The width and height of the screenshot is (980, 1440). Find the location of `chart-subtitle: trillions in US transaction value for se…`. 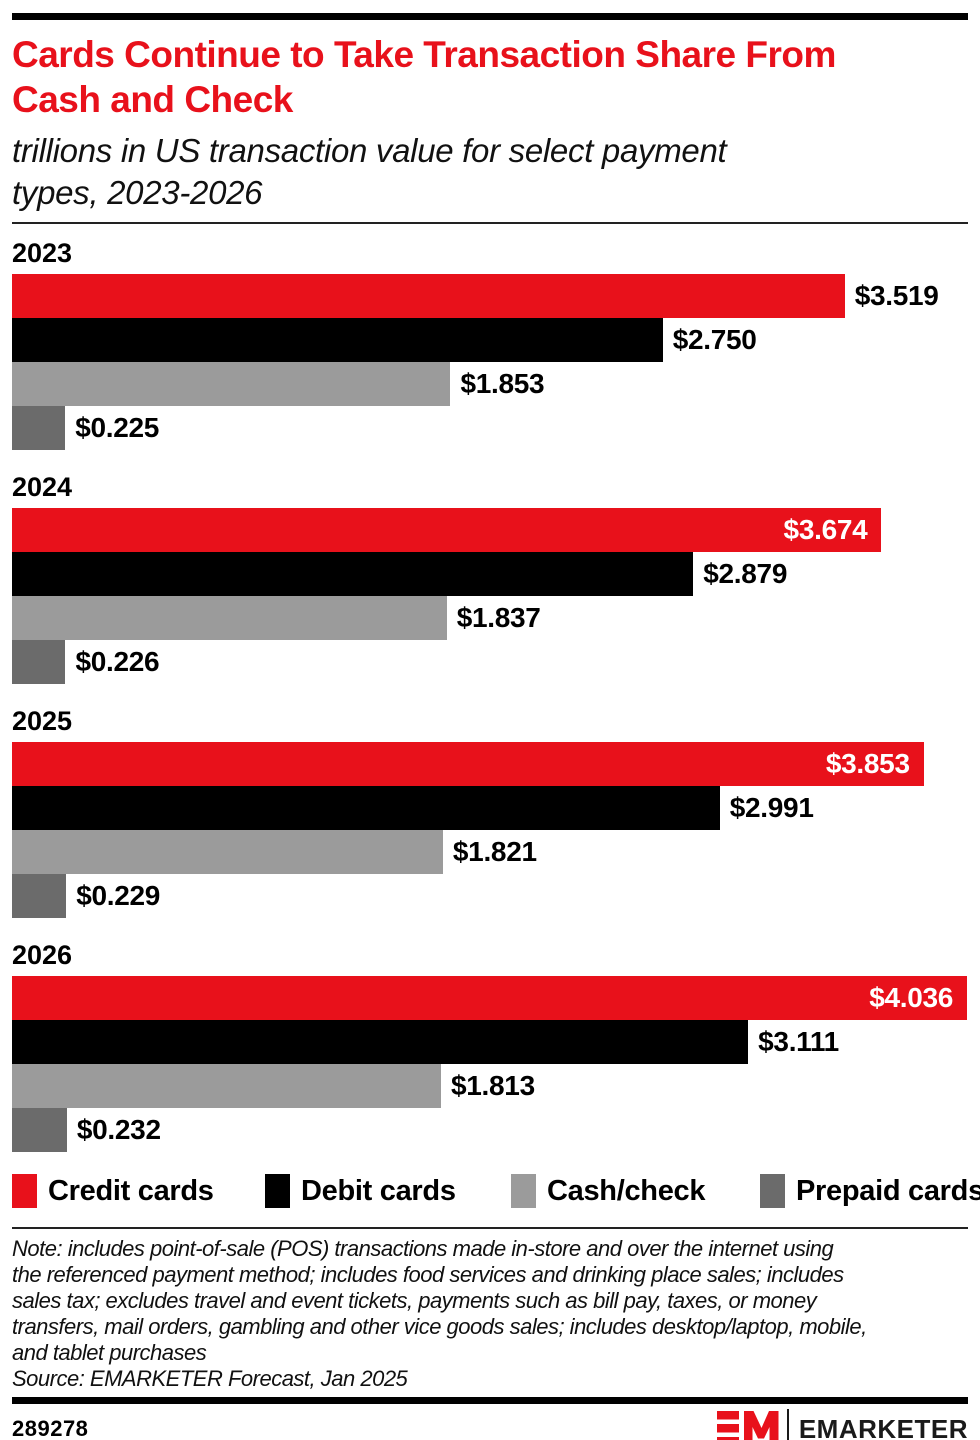

chart-subtitle: trillions in US transaction value for se… is located at coordinates (490, 172).